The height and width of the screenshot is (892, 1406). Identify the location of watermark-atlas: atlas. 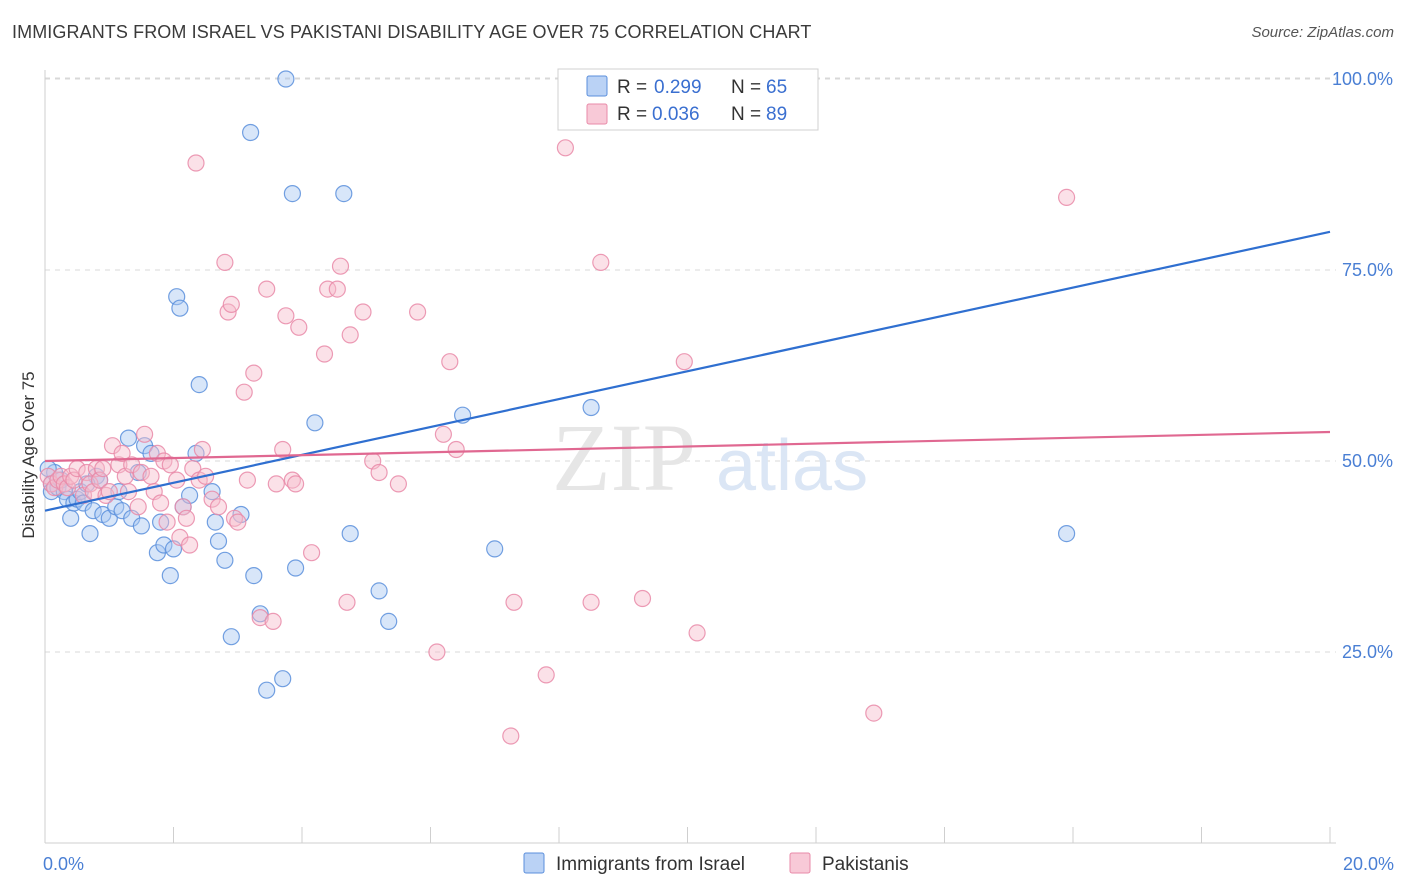
(792, 466).